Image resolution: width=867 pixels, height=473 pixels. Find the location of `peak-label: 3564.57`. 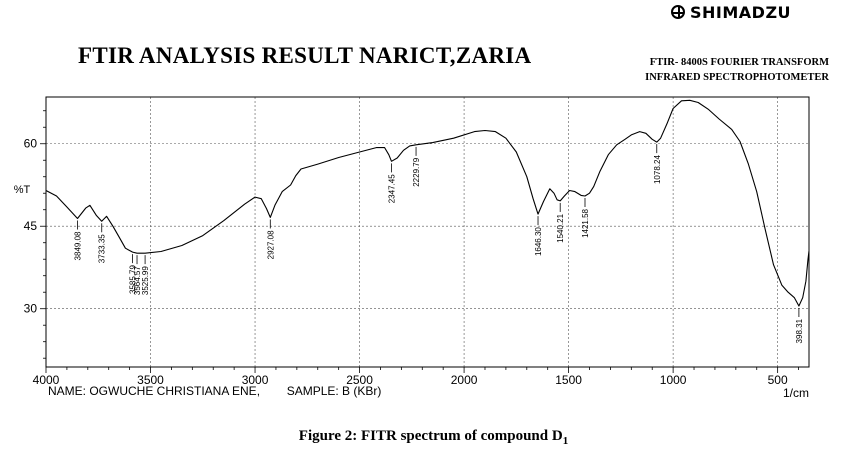

peak-label: 3564.57 is located at coordinates (137, 280).